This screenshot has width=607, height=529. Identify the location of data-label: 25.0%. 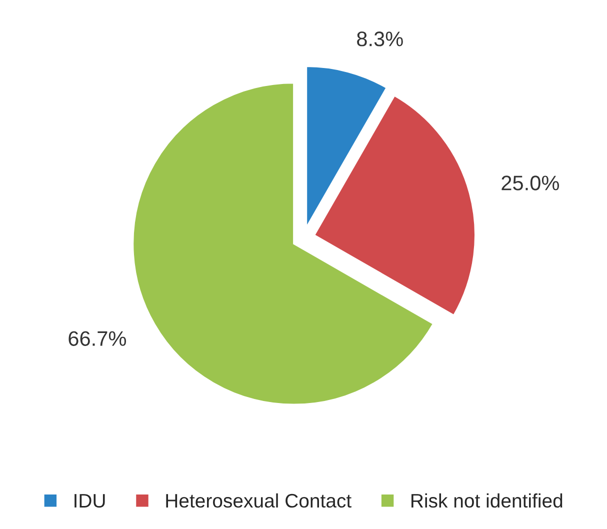
(530, 183).